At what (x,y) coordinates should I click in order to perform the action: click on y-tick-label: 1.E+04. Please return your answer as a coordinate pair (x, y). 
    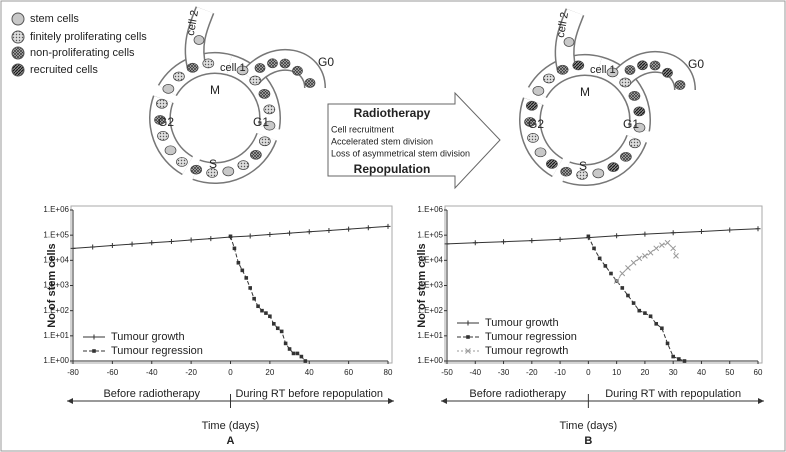
    Looking at the image, I should click on (56, 259).